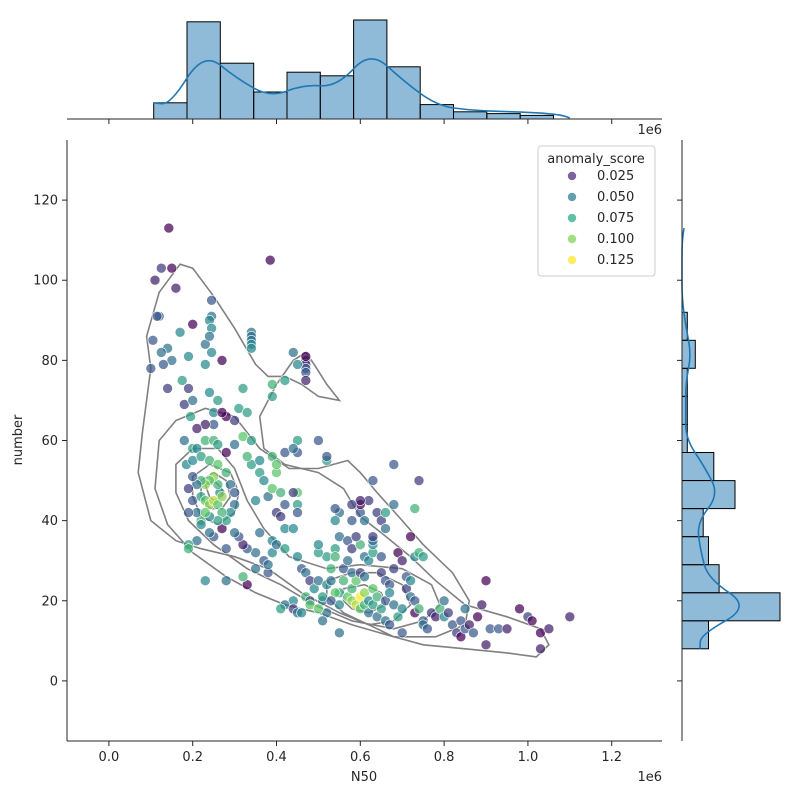 This screenshot has height=800, width=800. I want to click on x-tick-label: 0.6, so click(360, 757).